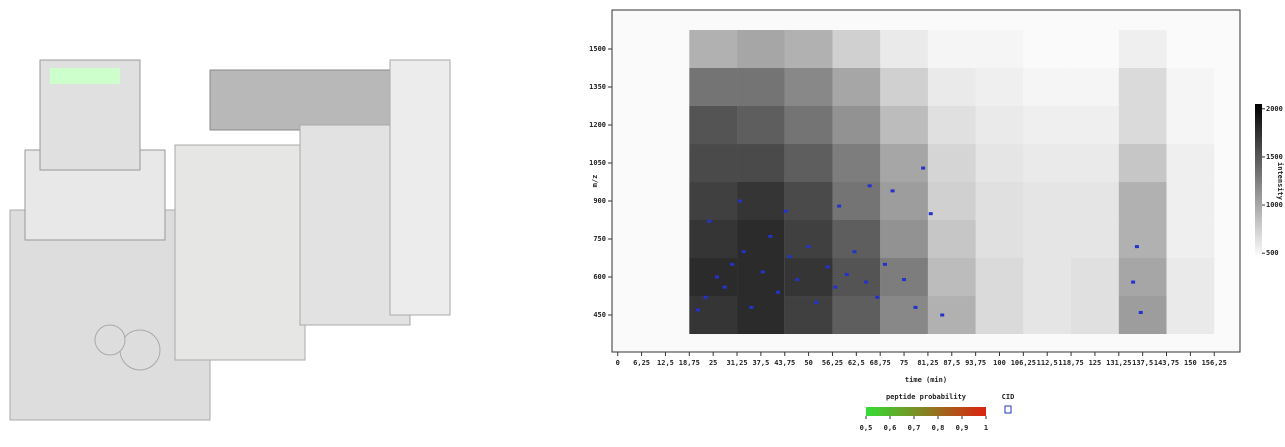 This screenshot has width=1285, height=447. Describe the element at coordinates (1274, 109) in the screenshot. I see `colorbar-tick-label: 2000` at that location.